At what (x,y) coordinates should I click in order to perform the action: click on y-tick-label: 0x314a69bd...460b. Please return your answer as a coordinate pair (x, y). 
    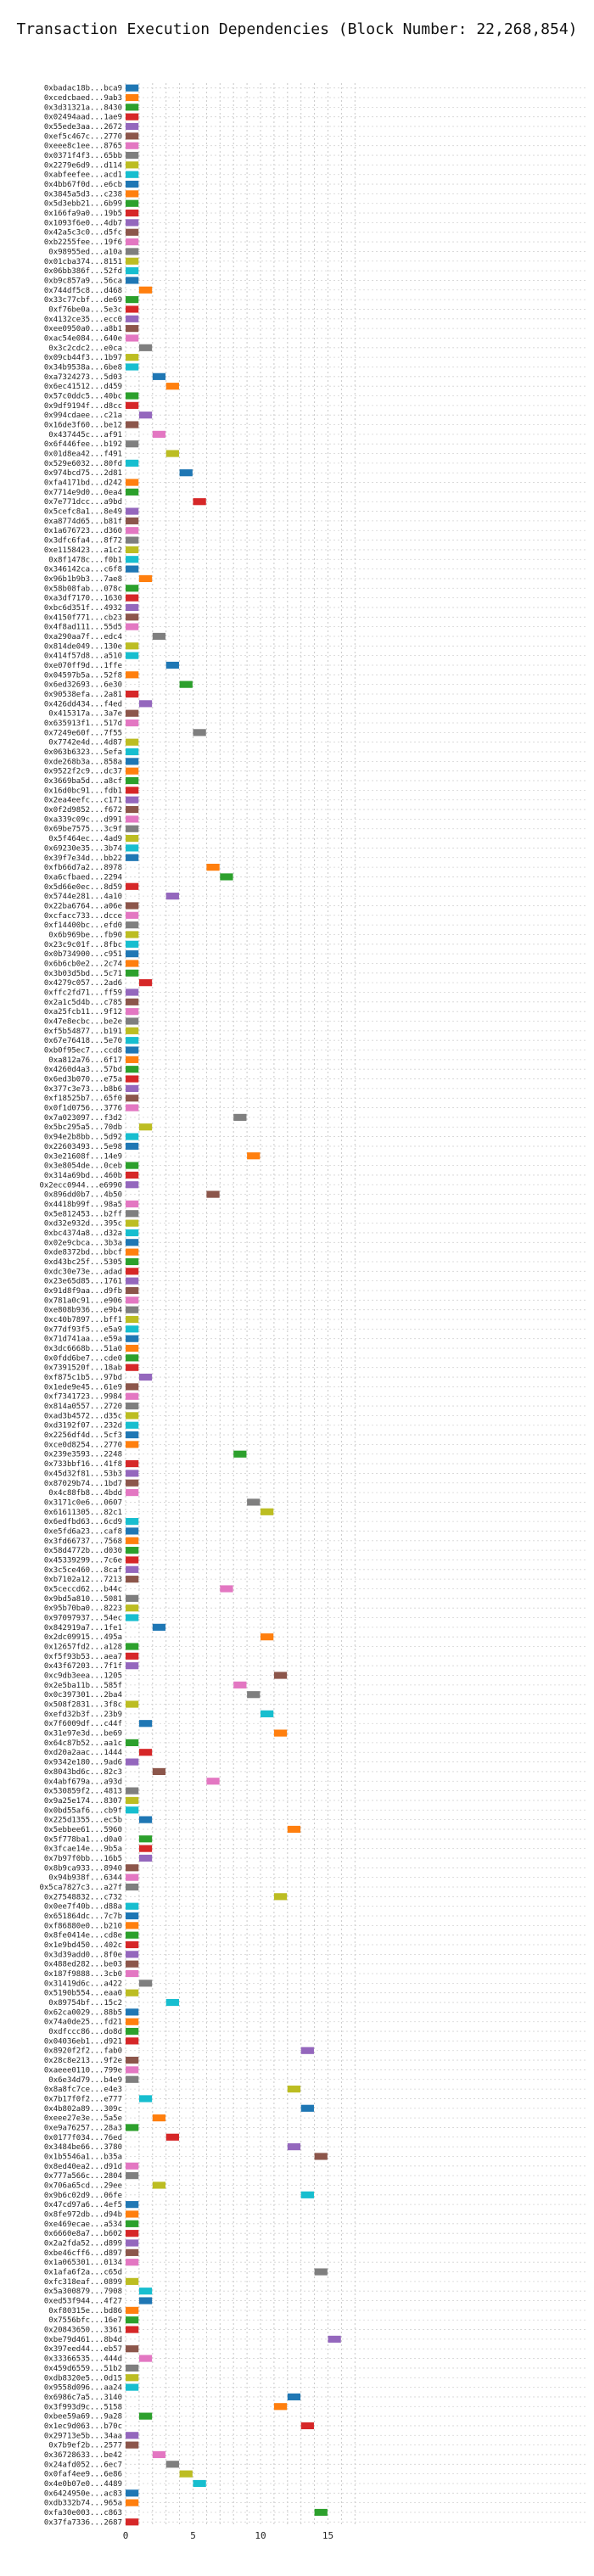
    Looking at the image, I should click on (83, 1176).